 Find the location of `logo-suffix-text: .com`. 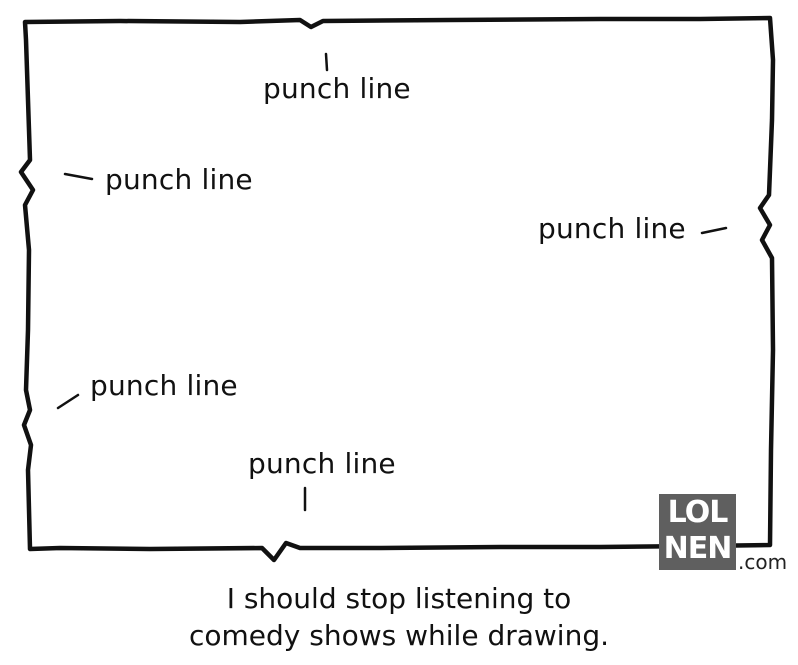

logo-suffix-text: .com is located at coordinates (763, 562).